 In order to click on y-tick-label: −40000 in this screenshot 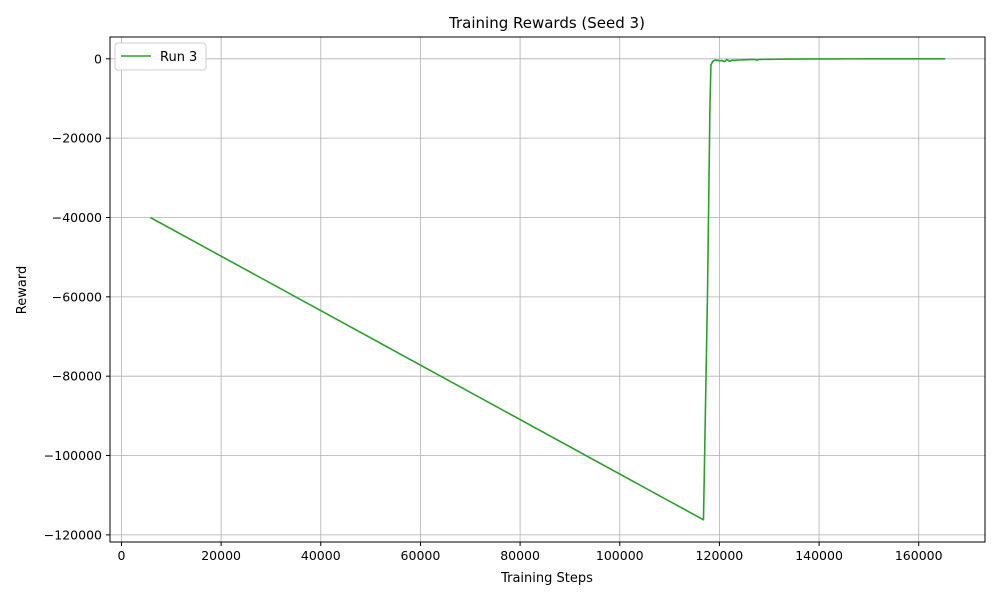, I will do `click(77, 217)`.